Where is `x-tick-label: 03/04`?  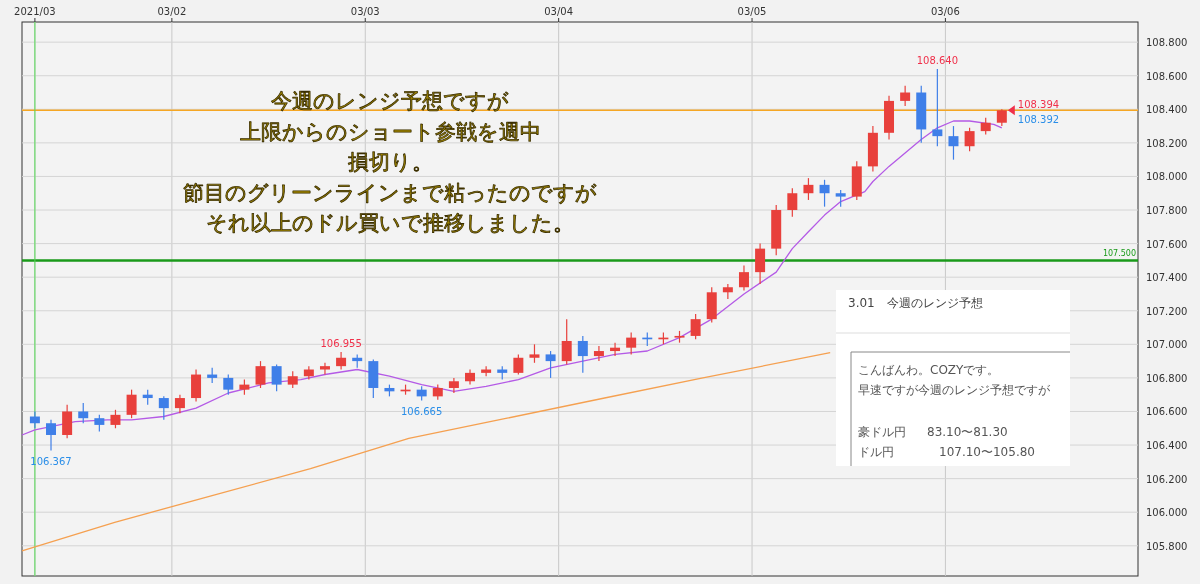
x-tick-label: 03/04 is located at coordinates (559, 11).